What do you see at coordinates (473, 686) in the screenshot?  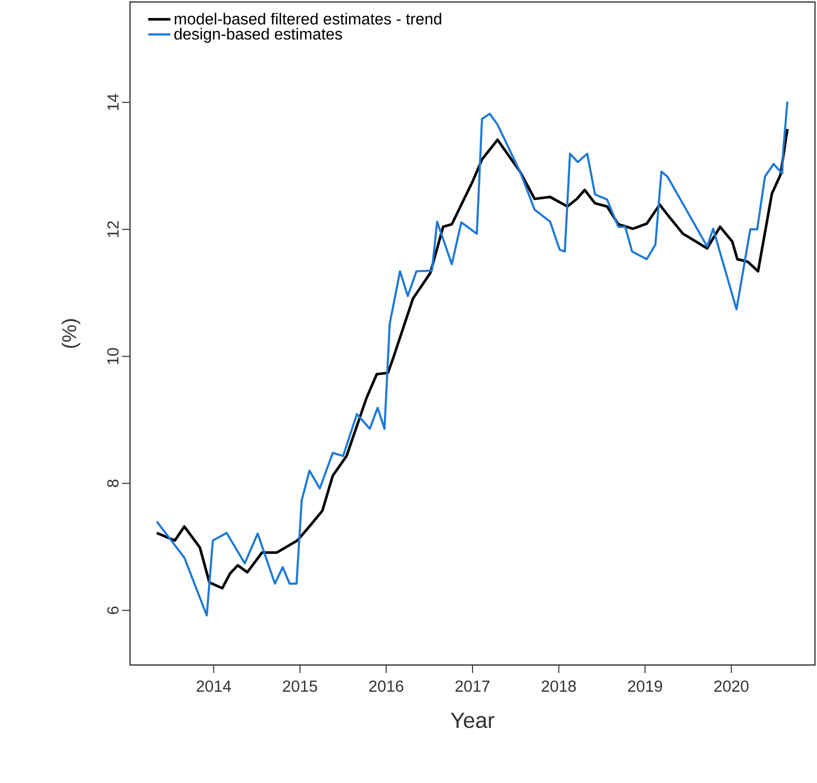 I see `x-tick-label: 2017` at bounding box center [473, 686].